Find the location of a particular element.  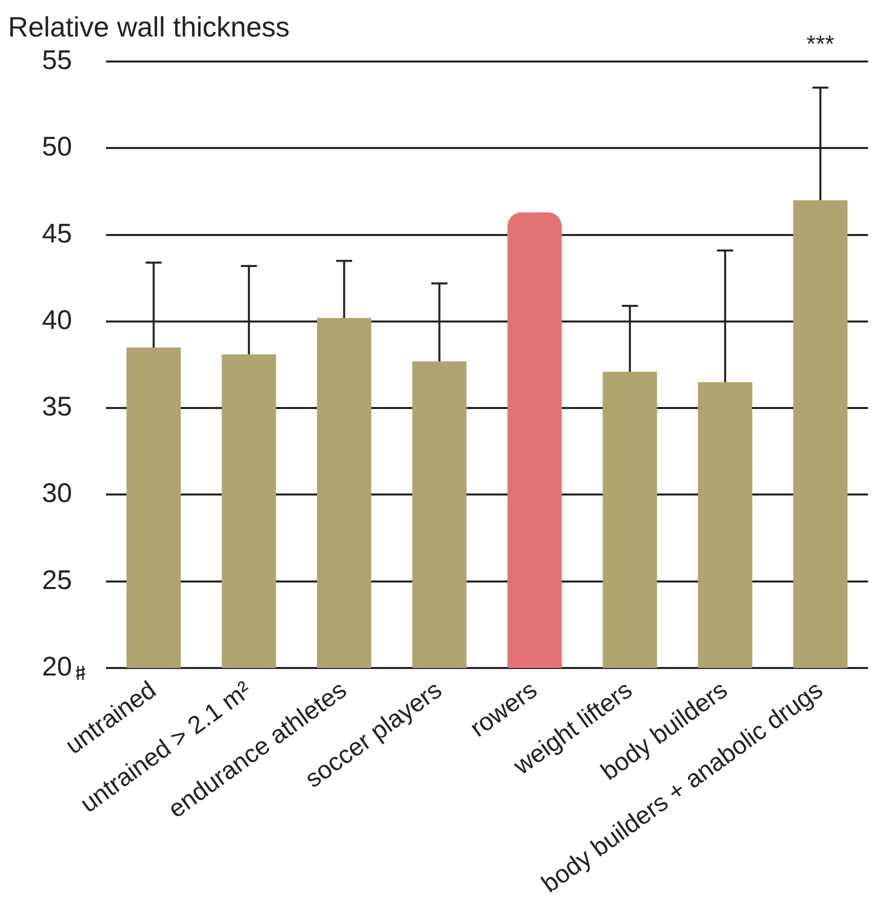

y-tick-label: 20 is located at coordinates (57, 666).